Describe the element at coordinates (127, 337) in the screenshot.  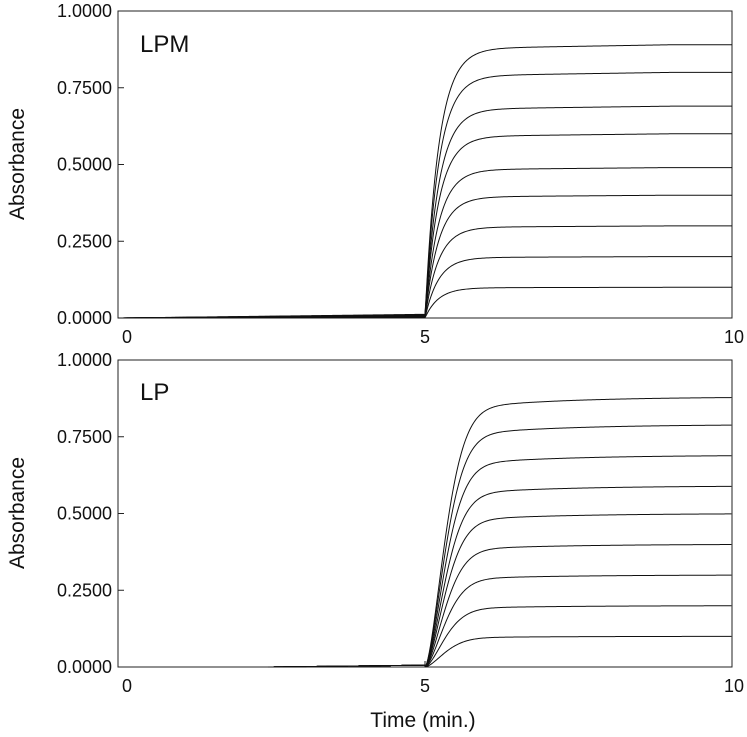
I see `lpm-x-tick-label: 0` at that location.